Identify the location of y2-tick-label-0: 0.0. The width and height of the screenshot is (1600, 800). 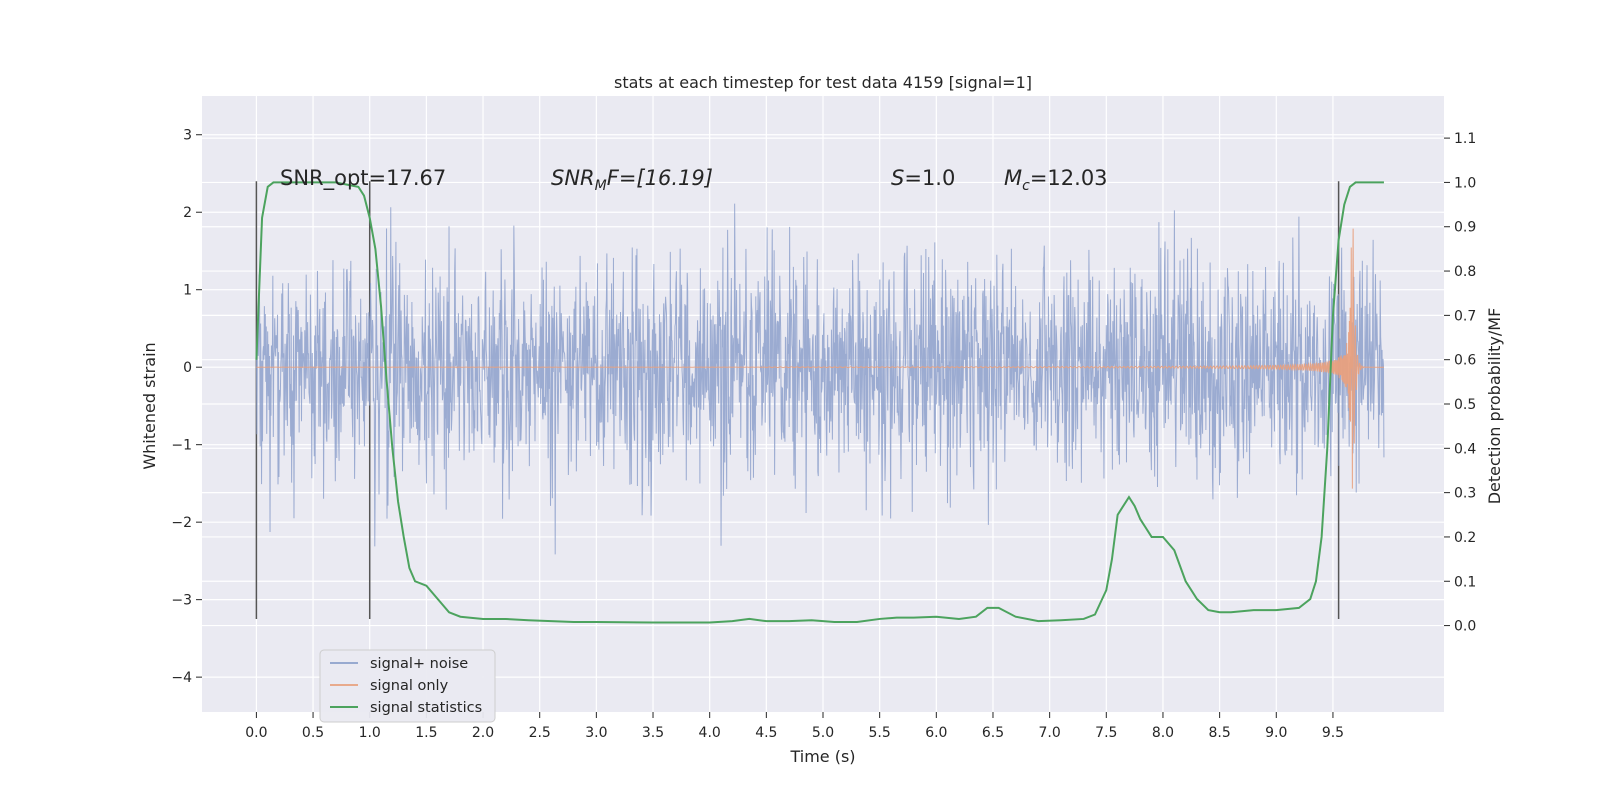
(1465, 627).